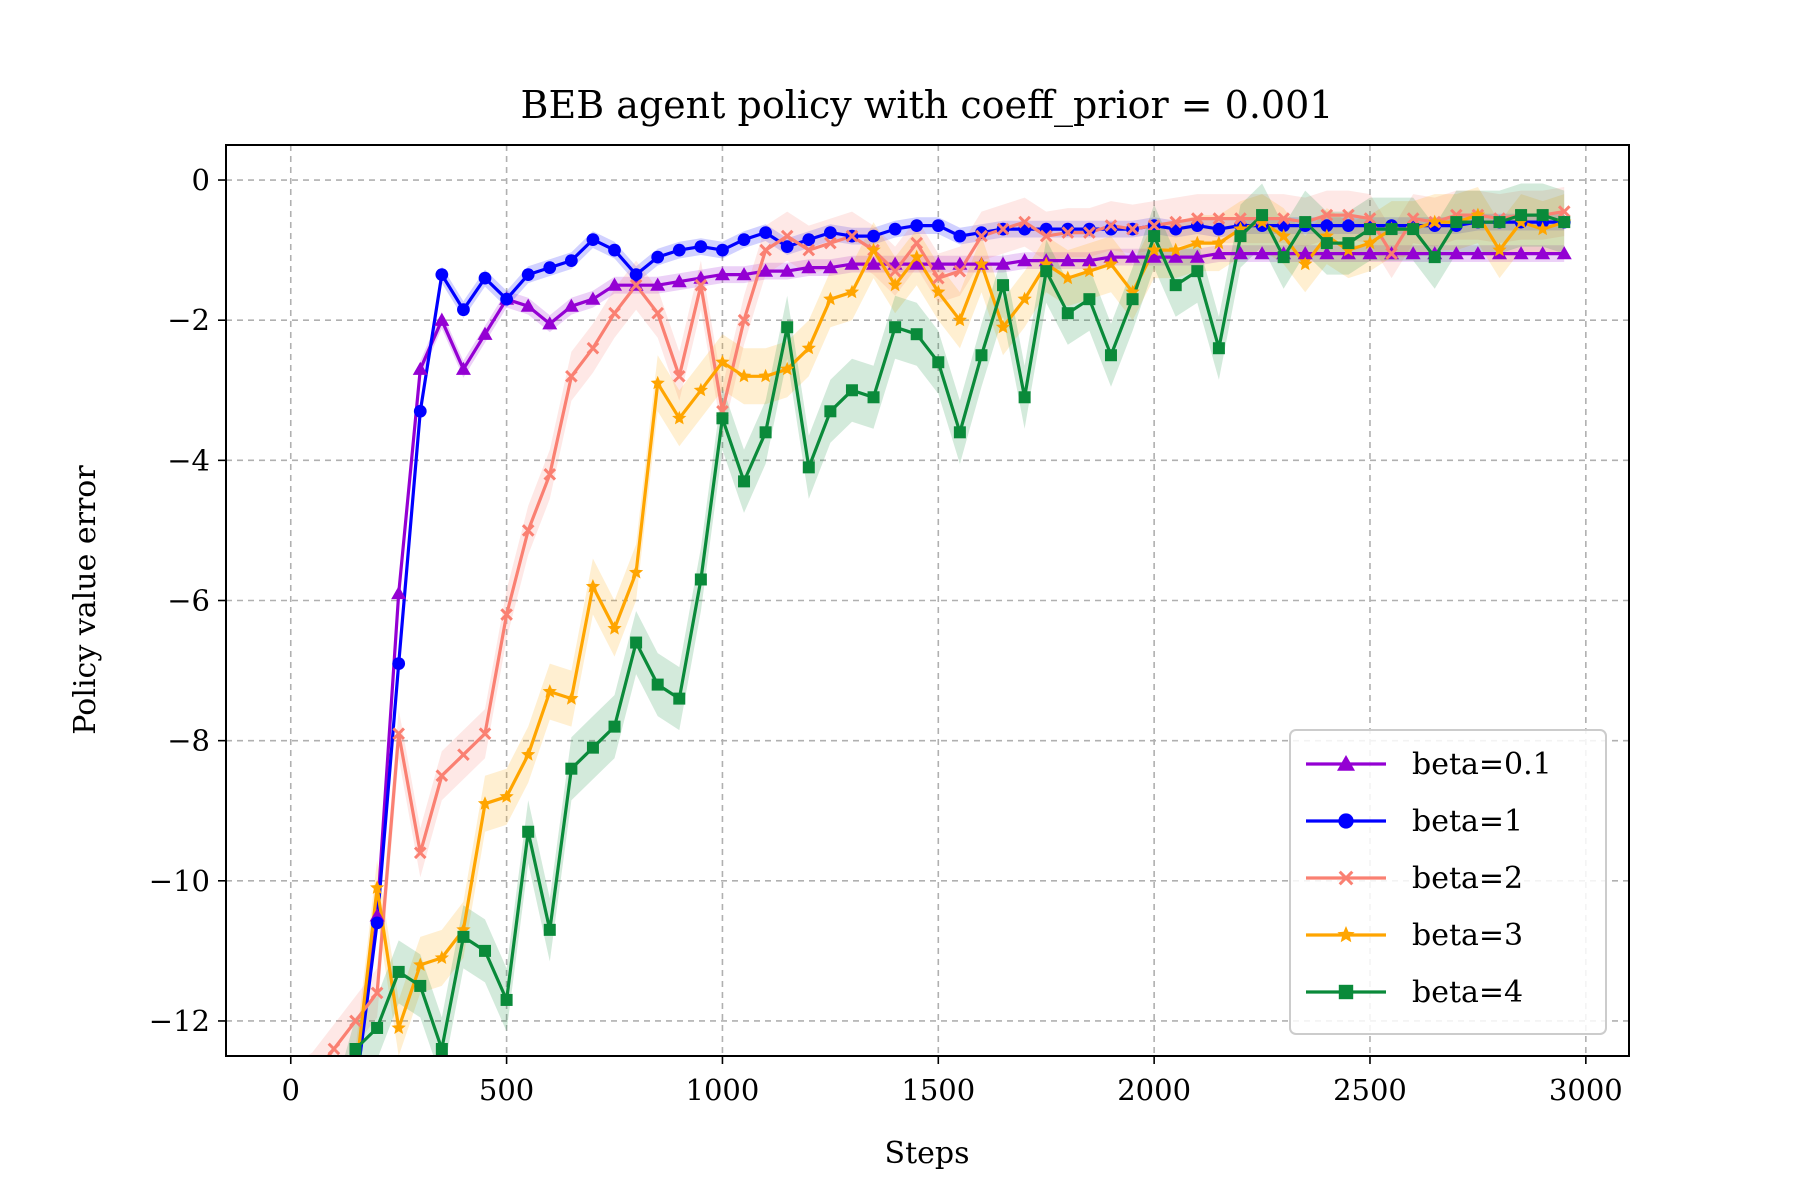 The width and height of the screenshot is (1800, 1200). What do you see at coordinates (1154, 1090) in the screenshot?
I see `x-tick-label: 2000` at bounding box center [1154, 1090].